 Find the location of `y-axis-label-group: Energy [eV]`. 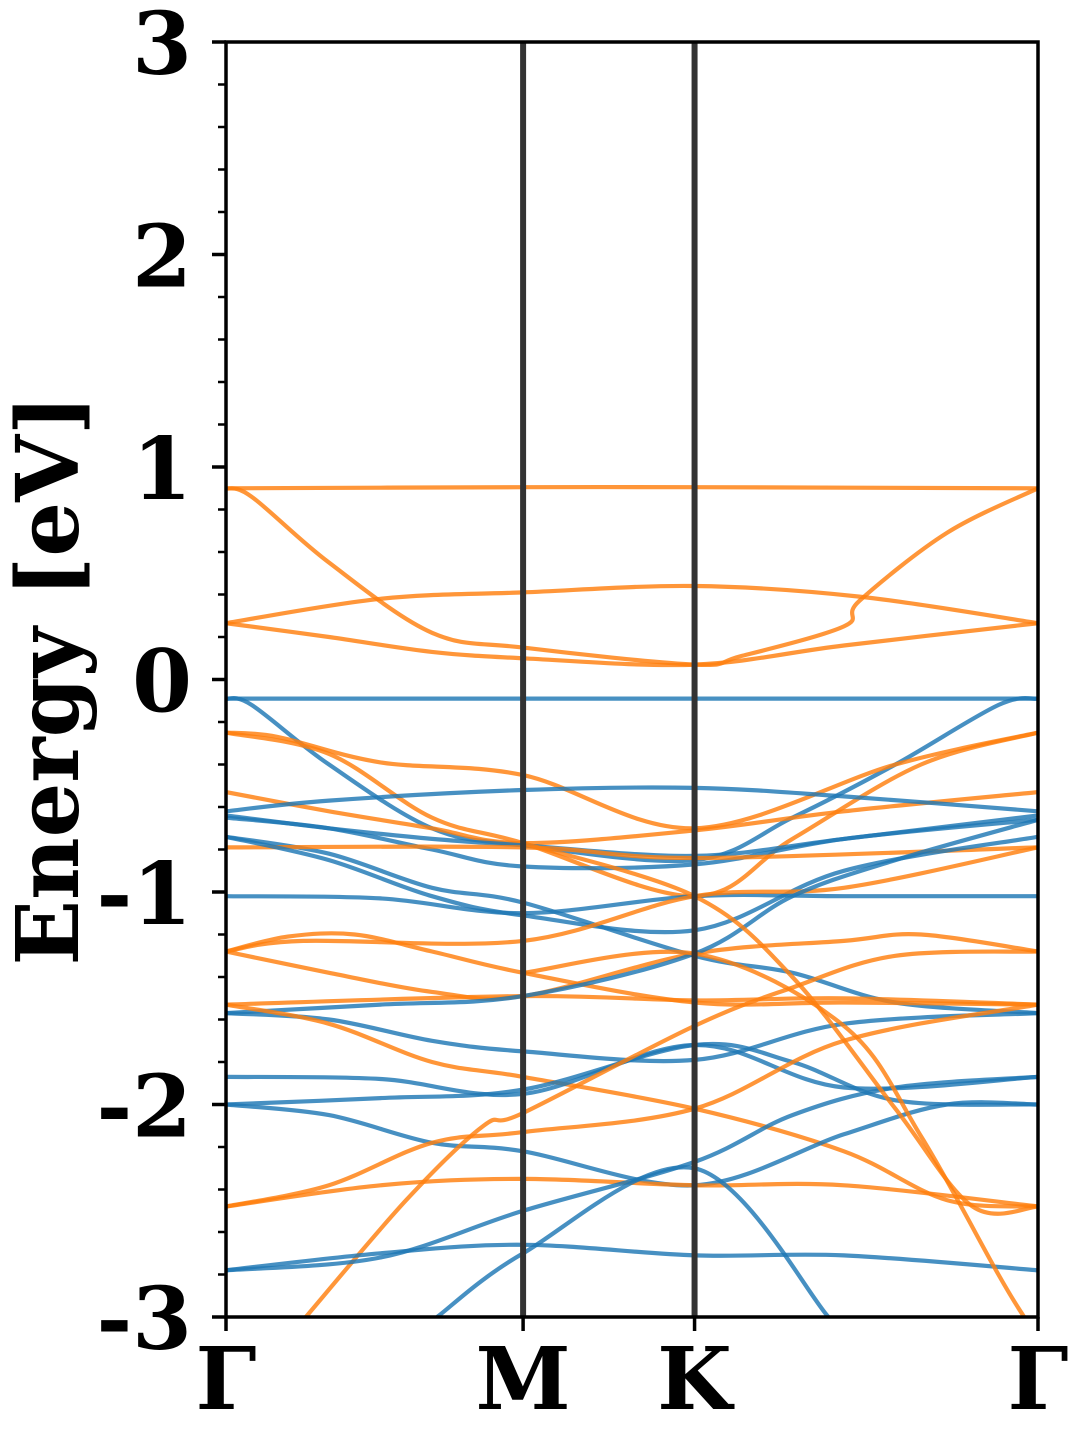

y-axis-label-group: Energy [eV] is located at coordinates (49, 680).